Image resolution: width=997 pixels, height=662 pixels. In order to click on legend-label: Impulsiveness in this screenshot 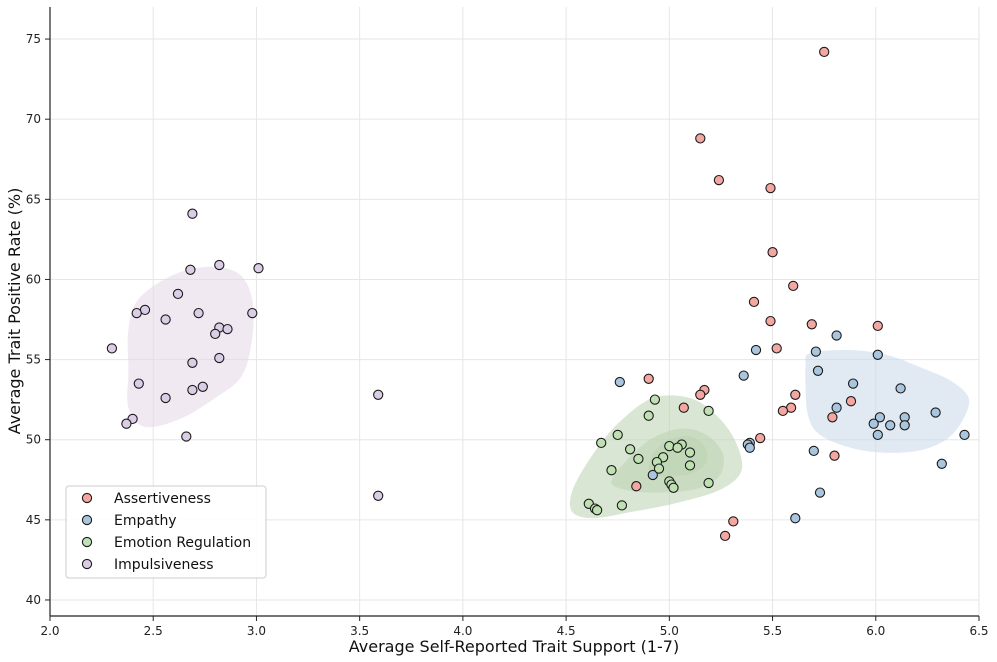, I will do `click(164, 565)`.